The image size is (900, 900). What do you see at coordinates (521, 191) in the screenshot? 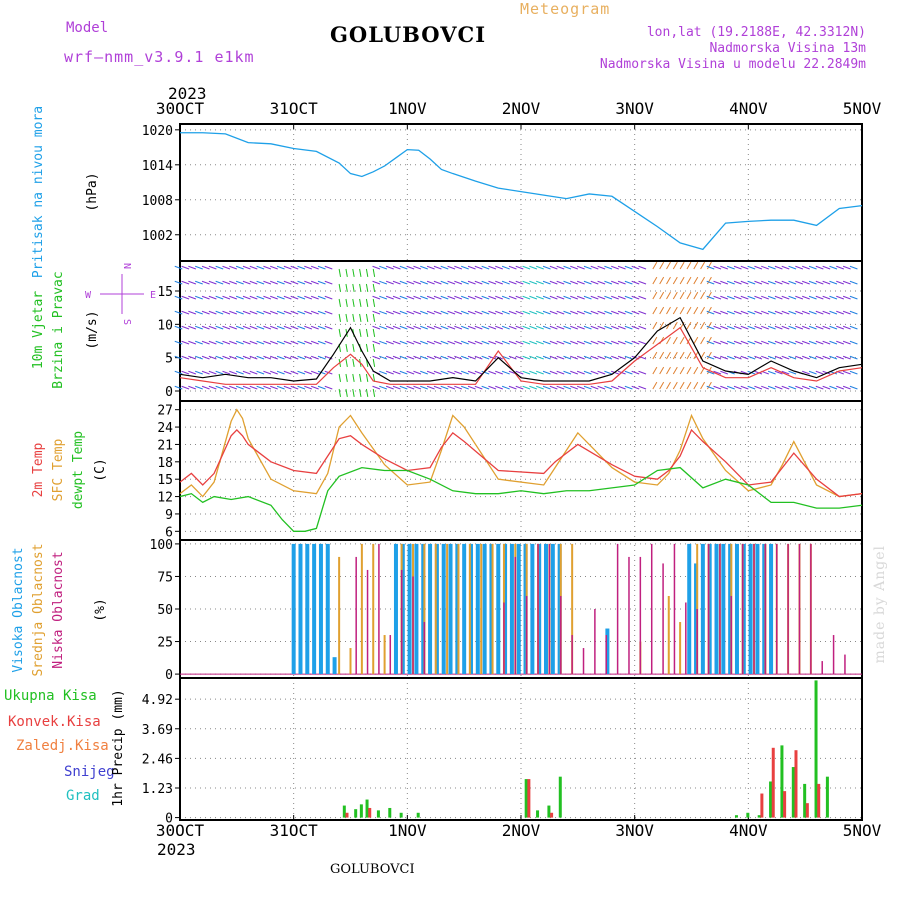
I see `pressure-line` at bounding box center [521, 191].